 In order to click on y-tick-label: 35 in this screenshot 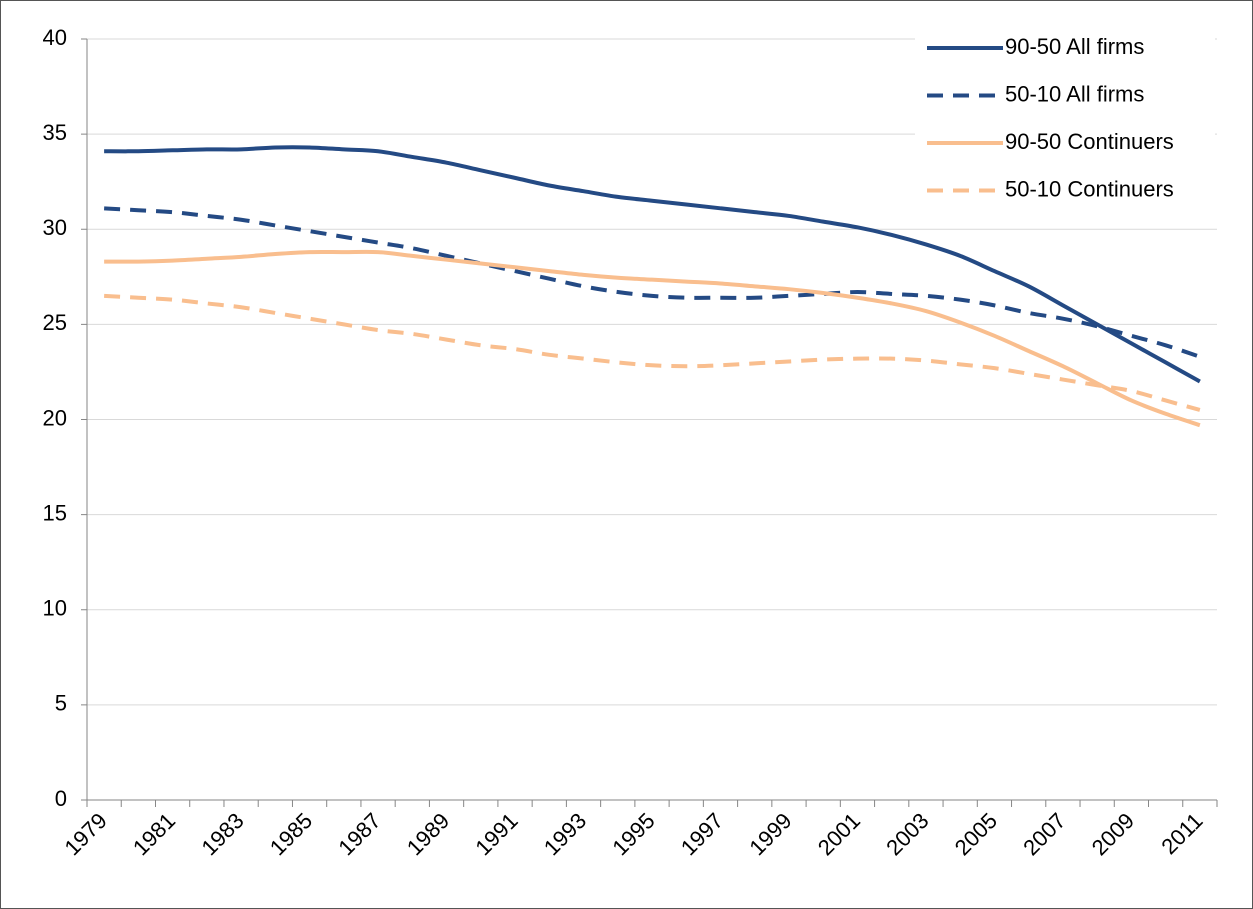, I will do `click(55, 132)`.